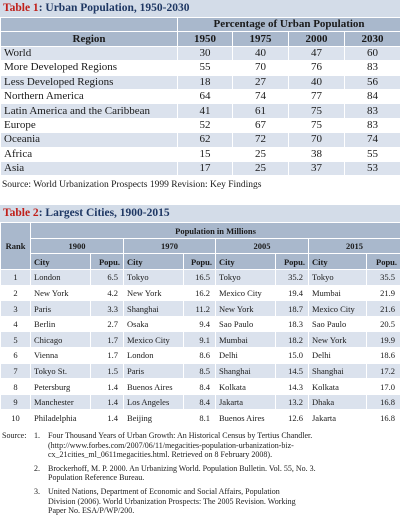 This screenshot has width=400, height=529. I want to click on table-cell: 15, so click(205, 154).